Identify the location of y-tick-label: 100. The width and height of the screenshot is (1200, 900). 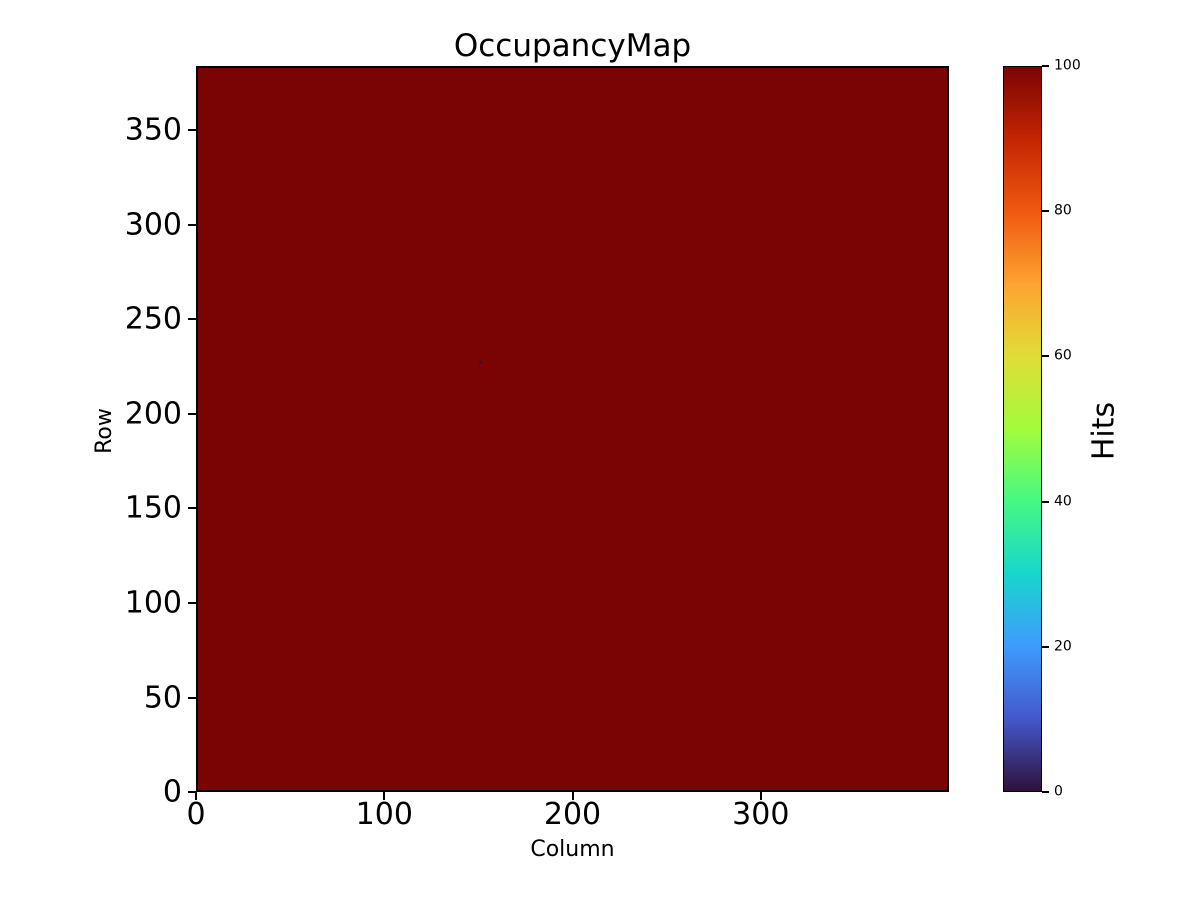
(153, 603).